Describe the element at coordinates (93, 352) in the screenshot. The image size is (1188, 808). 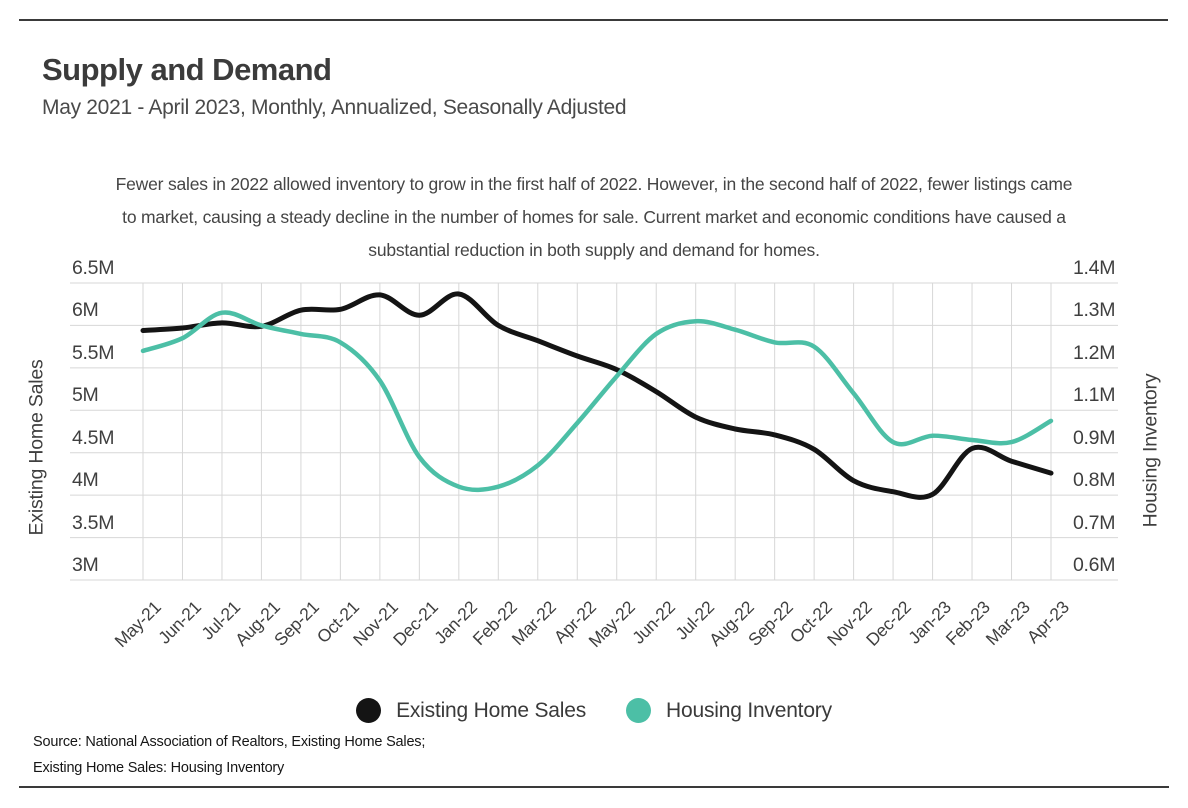
I see `left-tick-label: 5.5M` at that location.